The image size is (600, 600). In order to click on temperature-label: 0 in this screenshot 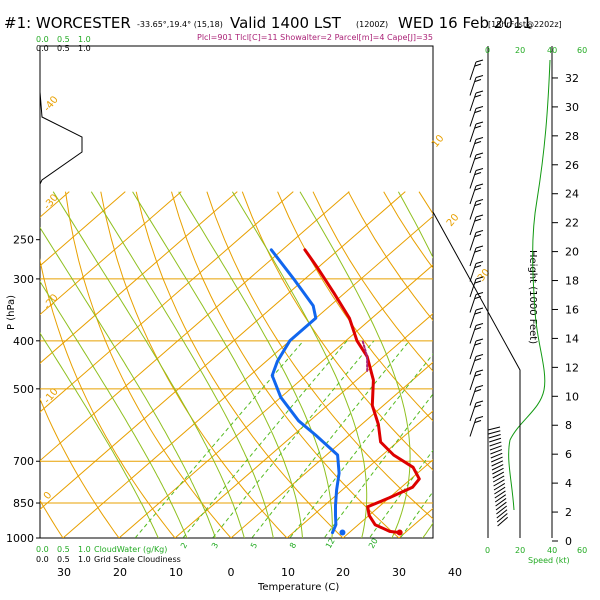, I will do `click(231, 572)`.